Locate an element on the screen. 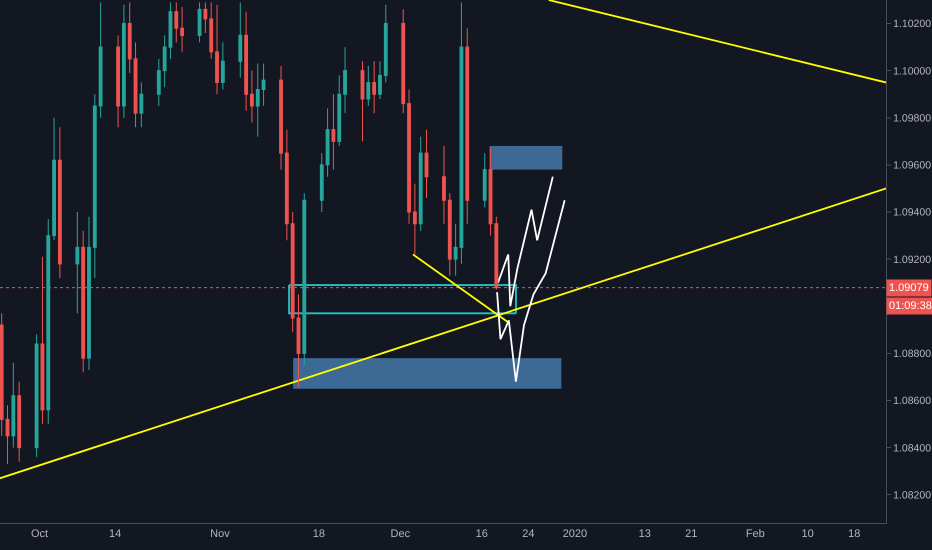 This screenshot has height=550, width=932. text: 01:09:38 is located at coordinates (910, 306).